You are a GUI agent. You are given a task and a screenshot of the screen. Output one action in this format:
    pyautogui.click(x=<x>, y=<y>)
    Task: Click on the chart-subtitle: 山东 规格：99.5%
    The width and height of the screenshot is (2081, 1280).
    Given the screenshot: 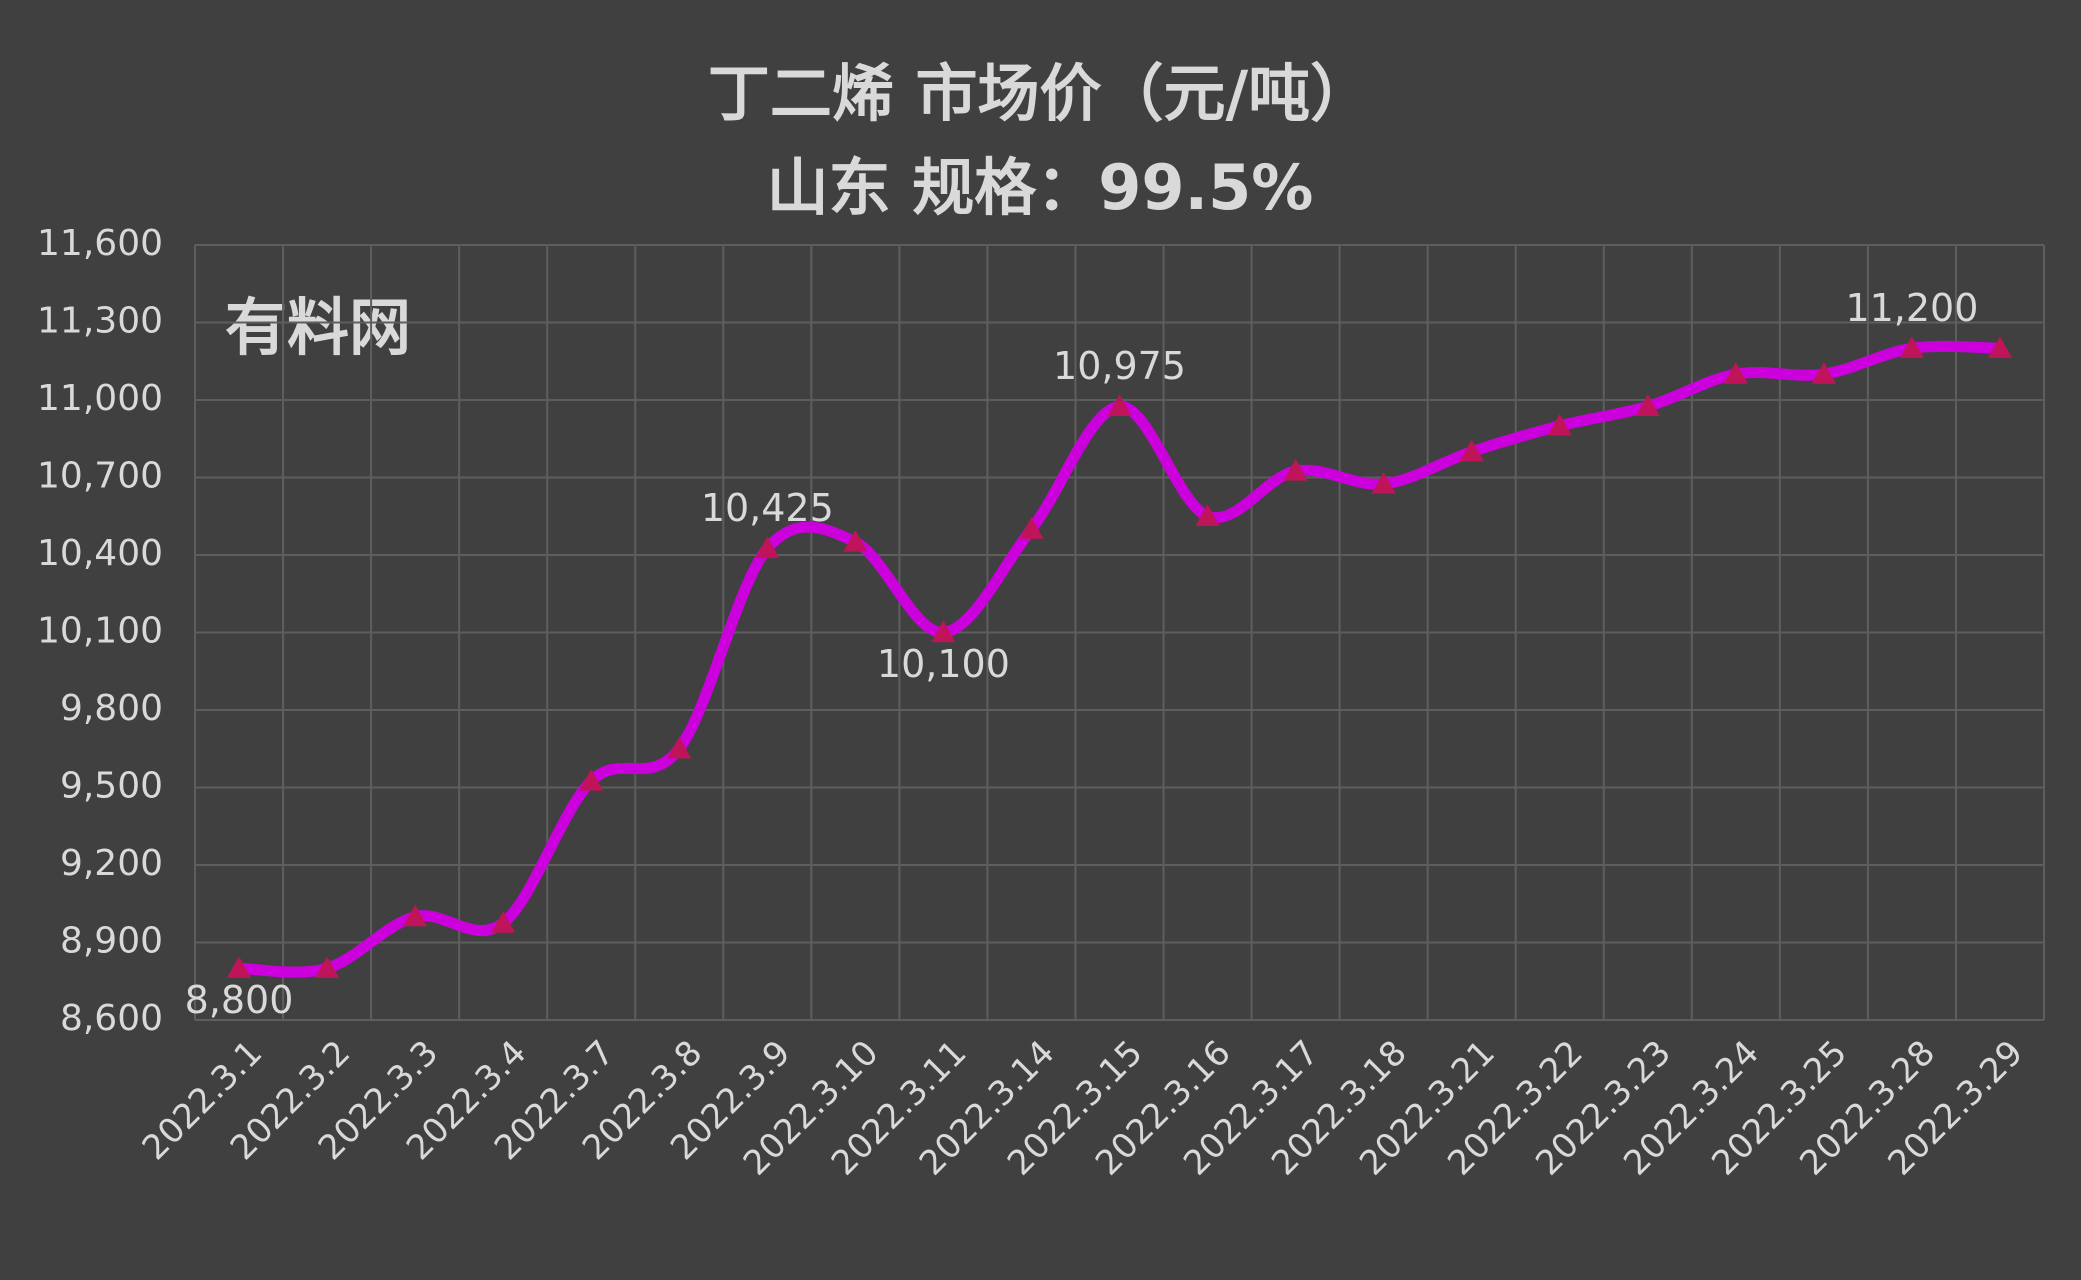 What is the action you would take?
    pyautogui.click(x=1040, y=187)
    